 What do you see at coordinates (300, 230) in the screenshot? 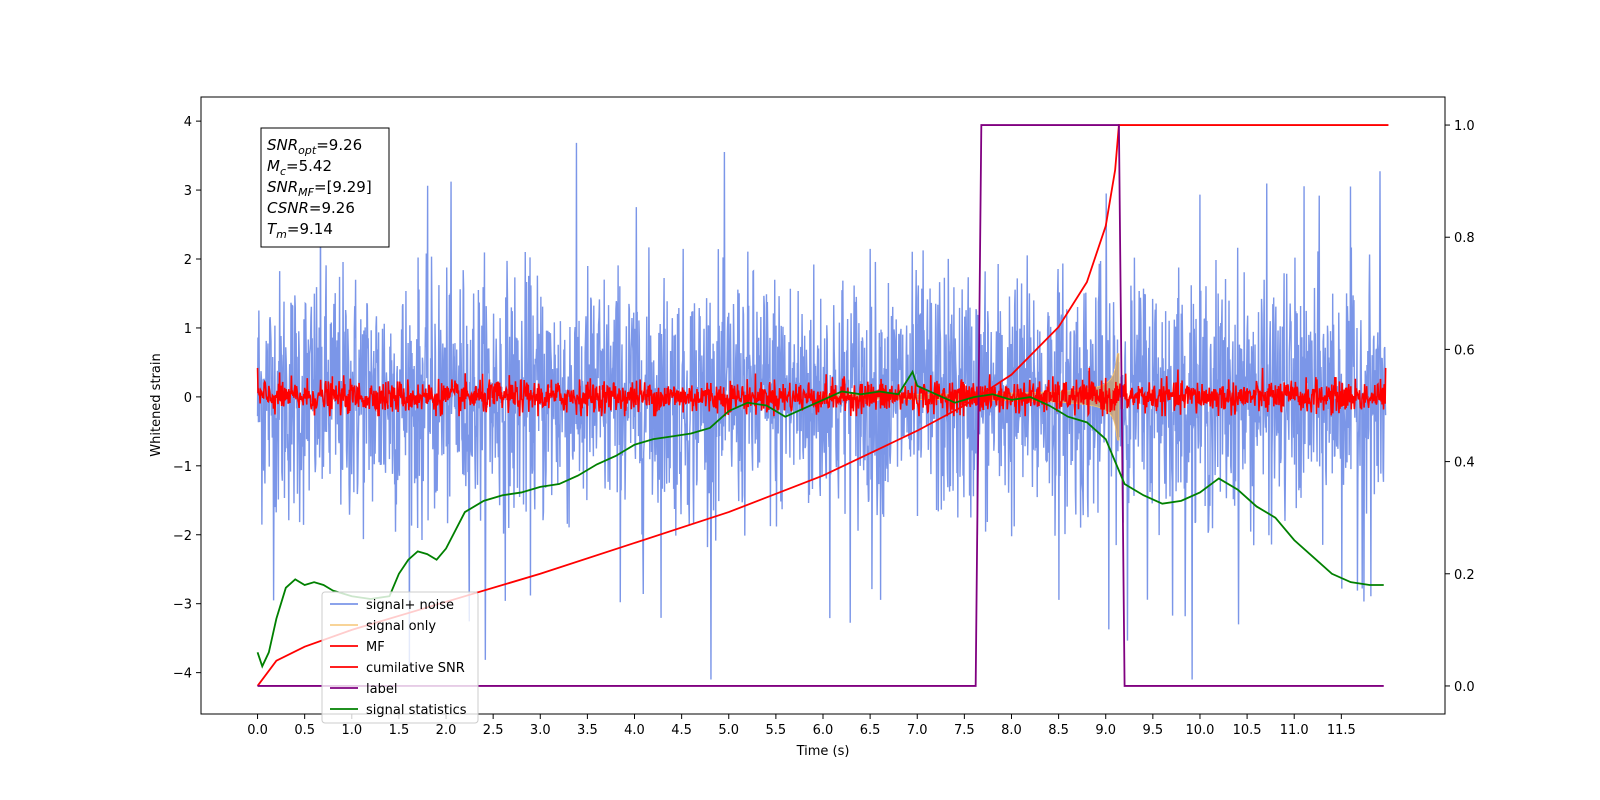
I see `annotation-line: Tm=9.14` at bounding box center [300, 230].